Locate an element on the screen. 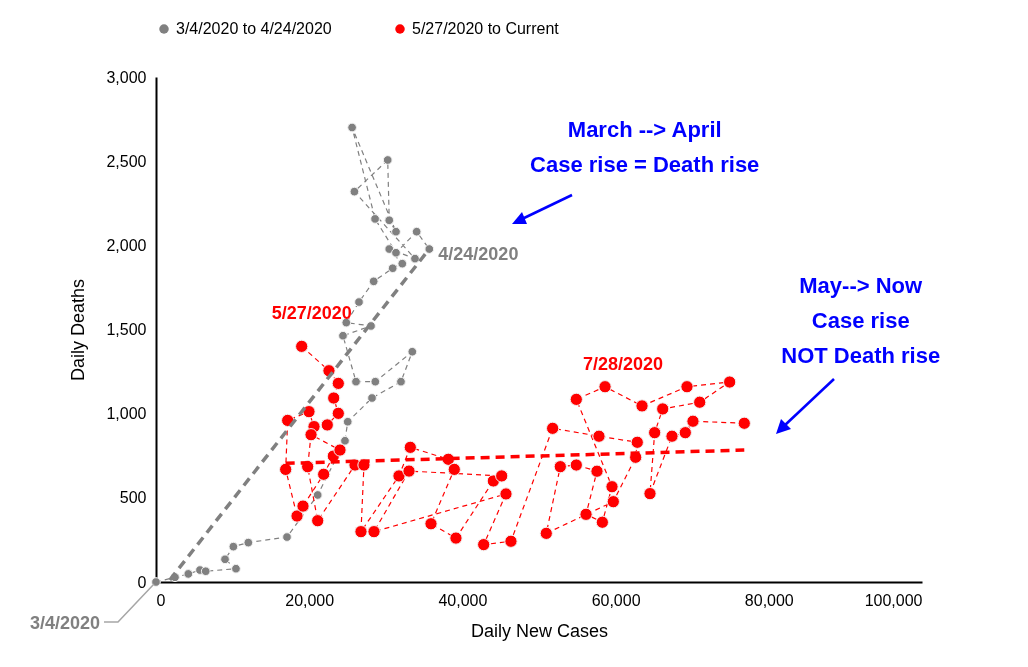  x-axis-title: Daily New Cases is located at coordinates (539, 630).